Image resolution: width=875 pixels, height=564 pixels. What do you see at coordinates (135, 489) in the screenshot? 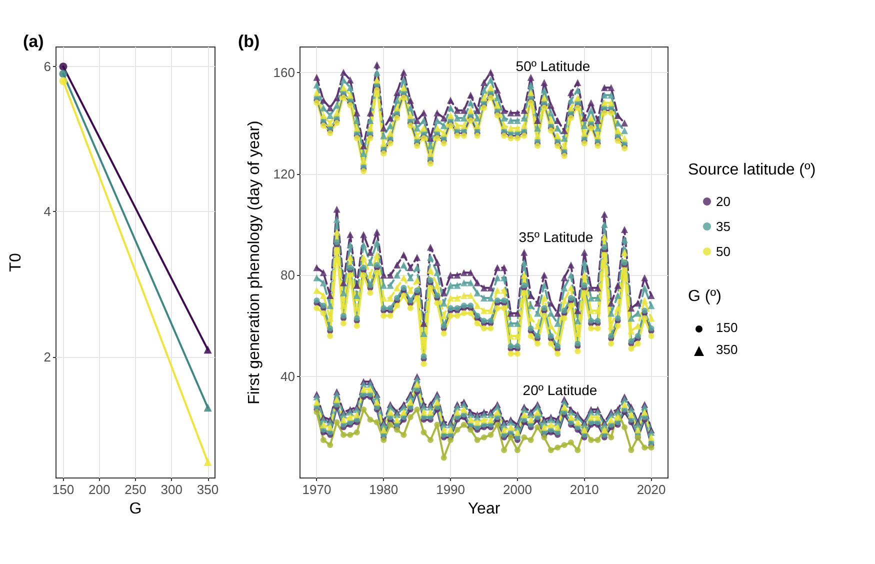
I see `x-tick-label: 250` at bounding box center [135, 489].